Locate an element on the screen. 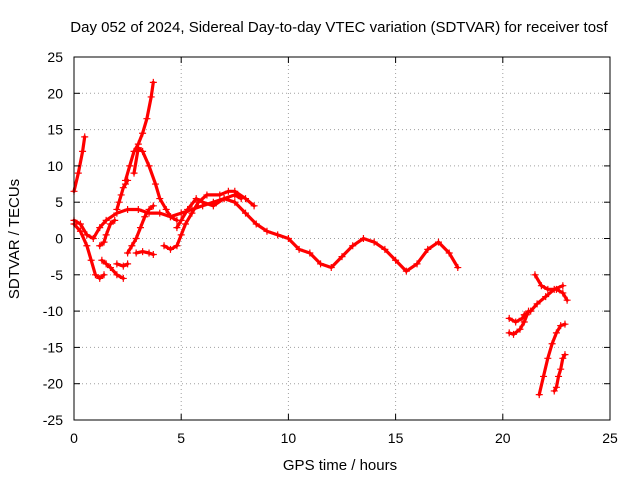 This screenshot has width=640, height=480. y-tick-label: 25 is located at coordinates (55, 57).